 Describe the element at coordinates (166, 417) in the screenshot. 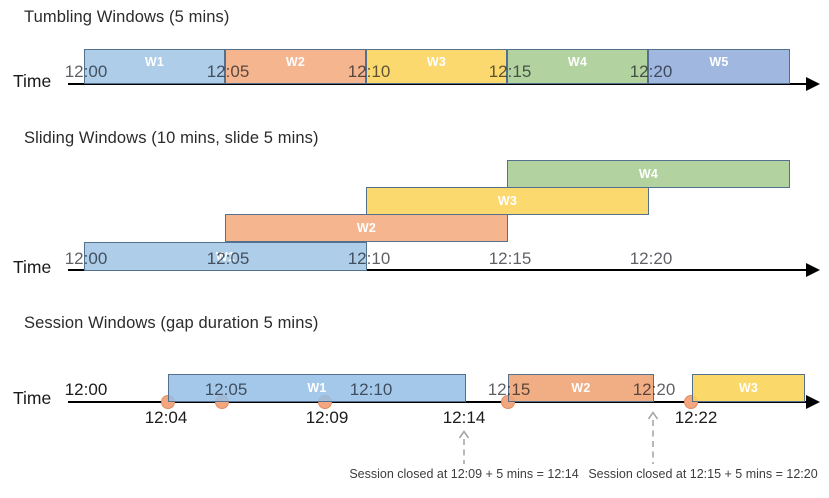

I see `event-time-label: 12:04` at that location.